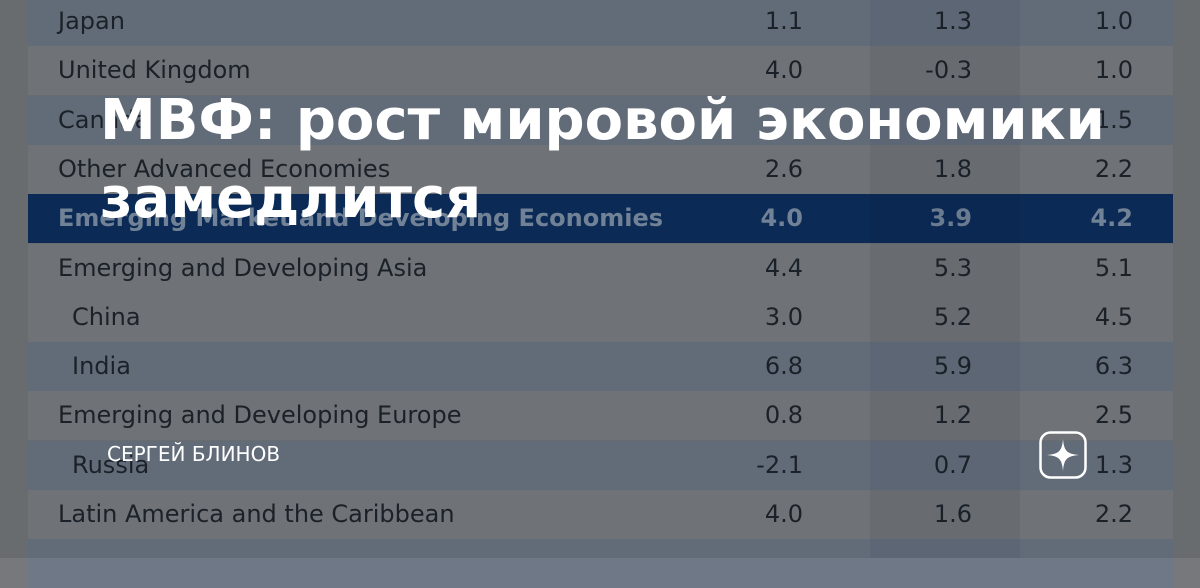 This screenshot has width=1200, height=588. What do you see at coordinates (952, 415) in the screenshot?
I see `row-value: 1.2` at bounding box center [952, 415].